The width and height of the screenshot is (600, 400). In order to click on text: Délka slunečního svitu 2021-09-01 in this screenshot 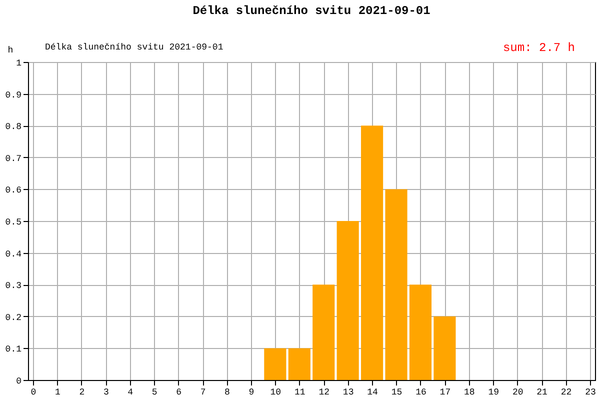, I will do `click(134, 47)`.